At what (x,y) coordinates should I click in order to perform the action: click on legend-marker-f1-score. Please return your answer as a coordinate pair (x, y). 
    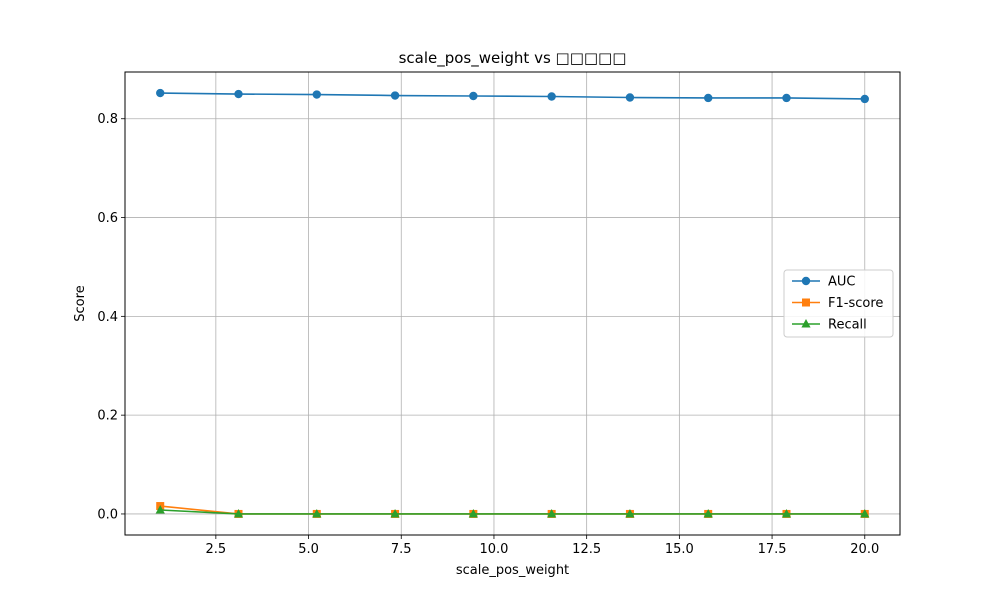
    Looking at the image, I should click on (806, 302).